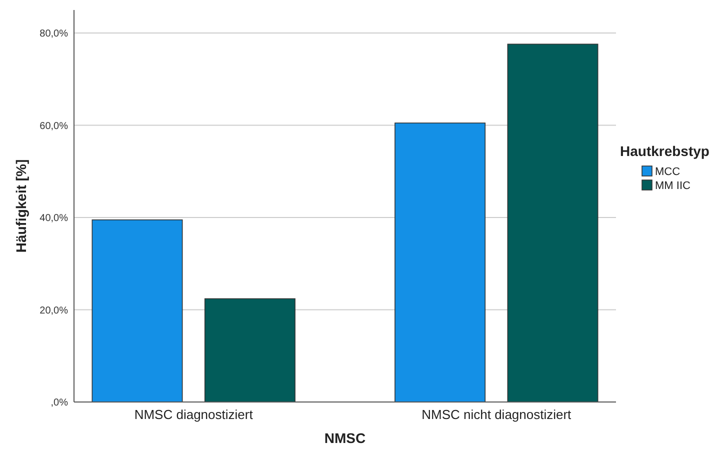  Describe the element at coordinates (667, 172) in the screenshot. I see `legend-label: MCC` at that location.